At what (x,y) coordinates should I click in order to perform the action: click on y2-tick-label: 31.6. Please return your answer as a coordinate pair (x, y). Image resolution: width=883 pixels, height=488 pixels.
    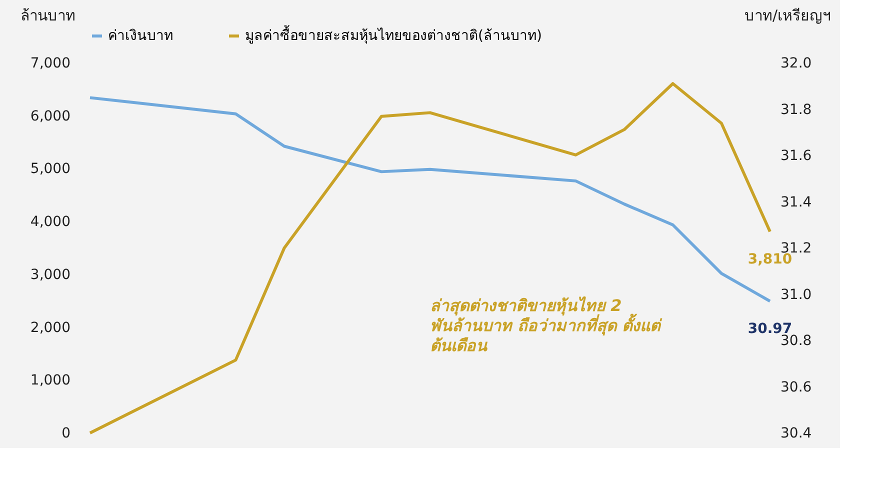
    Looking at the image, I should click on (796, 156).